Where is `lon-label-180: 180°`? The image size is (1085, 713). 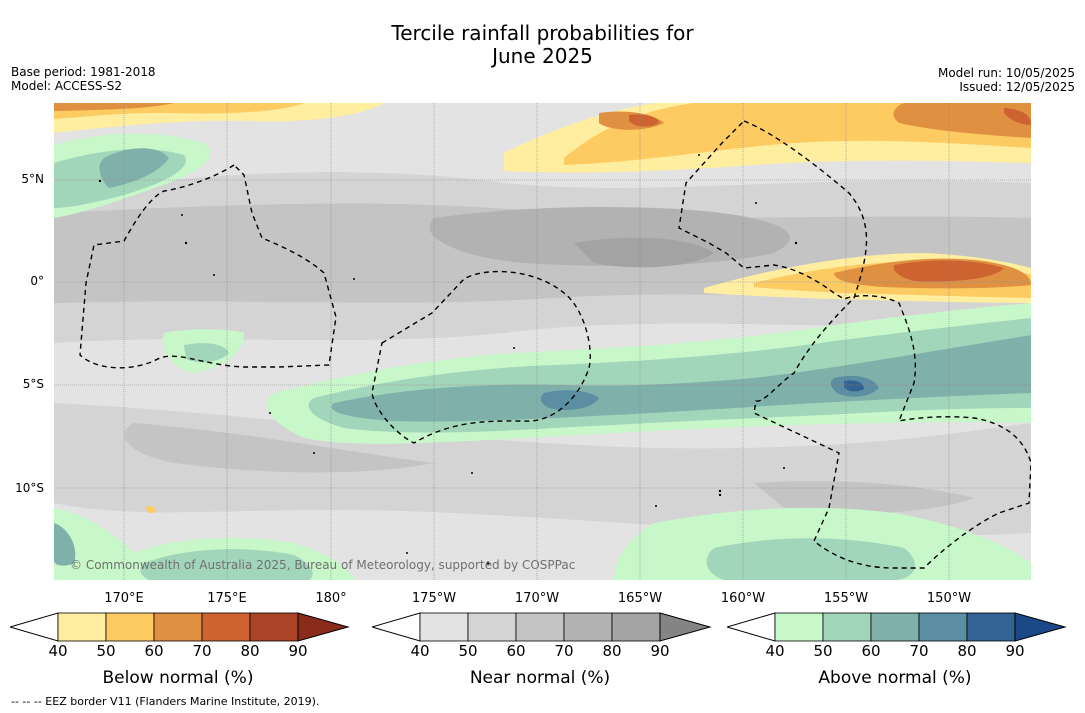 lon-label-180: 180° is located at coordinates (331, 598).